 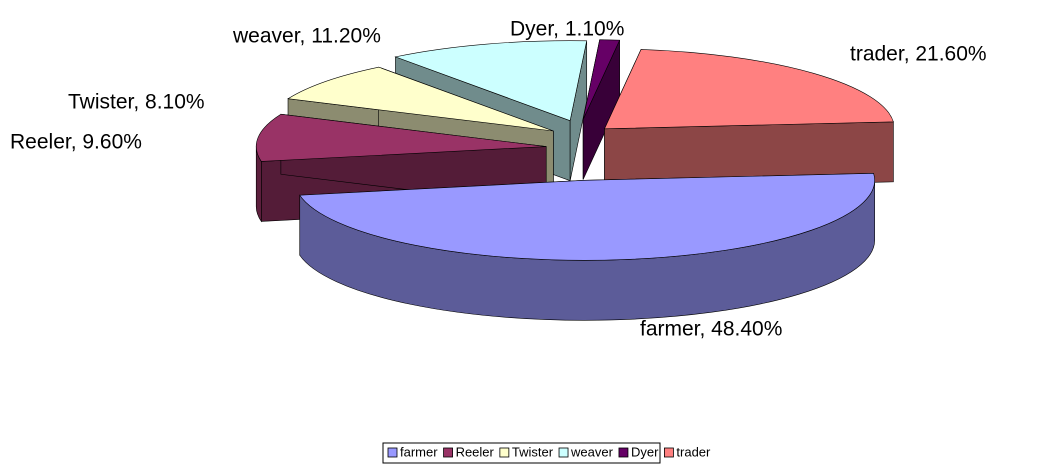 I want to click on data-label: Reeler, 9.60%, so click(x=76, y=142).